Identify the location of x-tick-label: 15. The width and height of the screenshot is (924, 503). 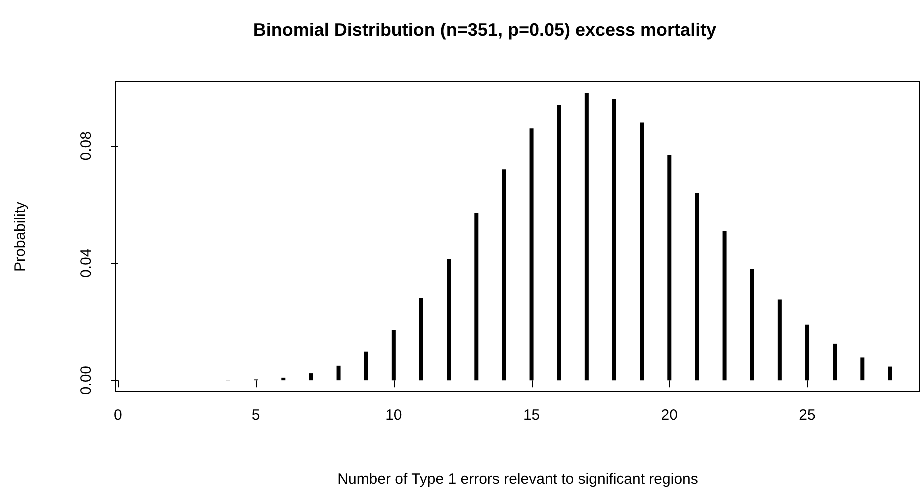
(531, 415).